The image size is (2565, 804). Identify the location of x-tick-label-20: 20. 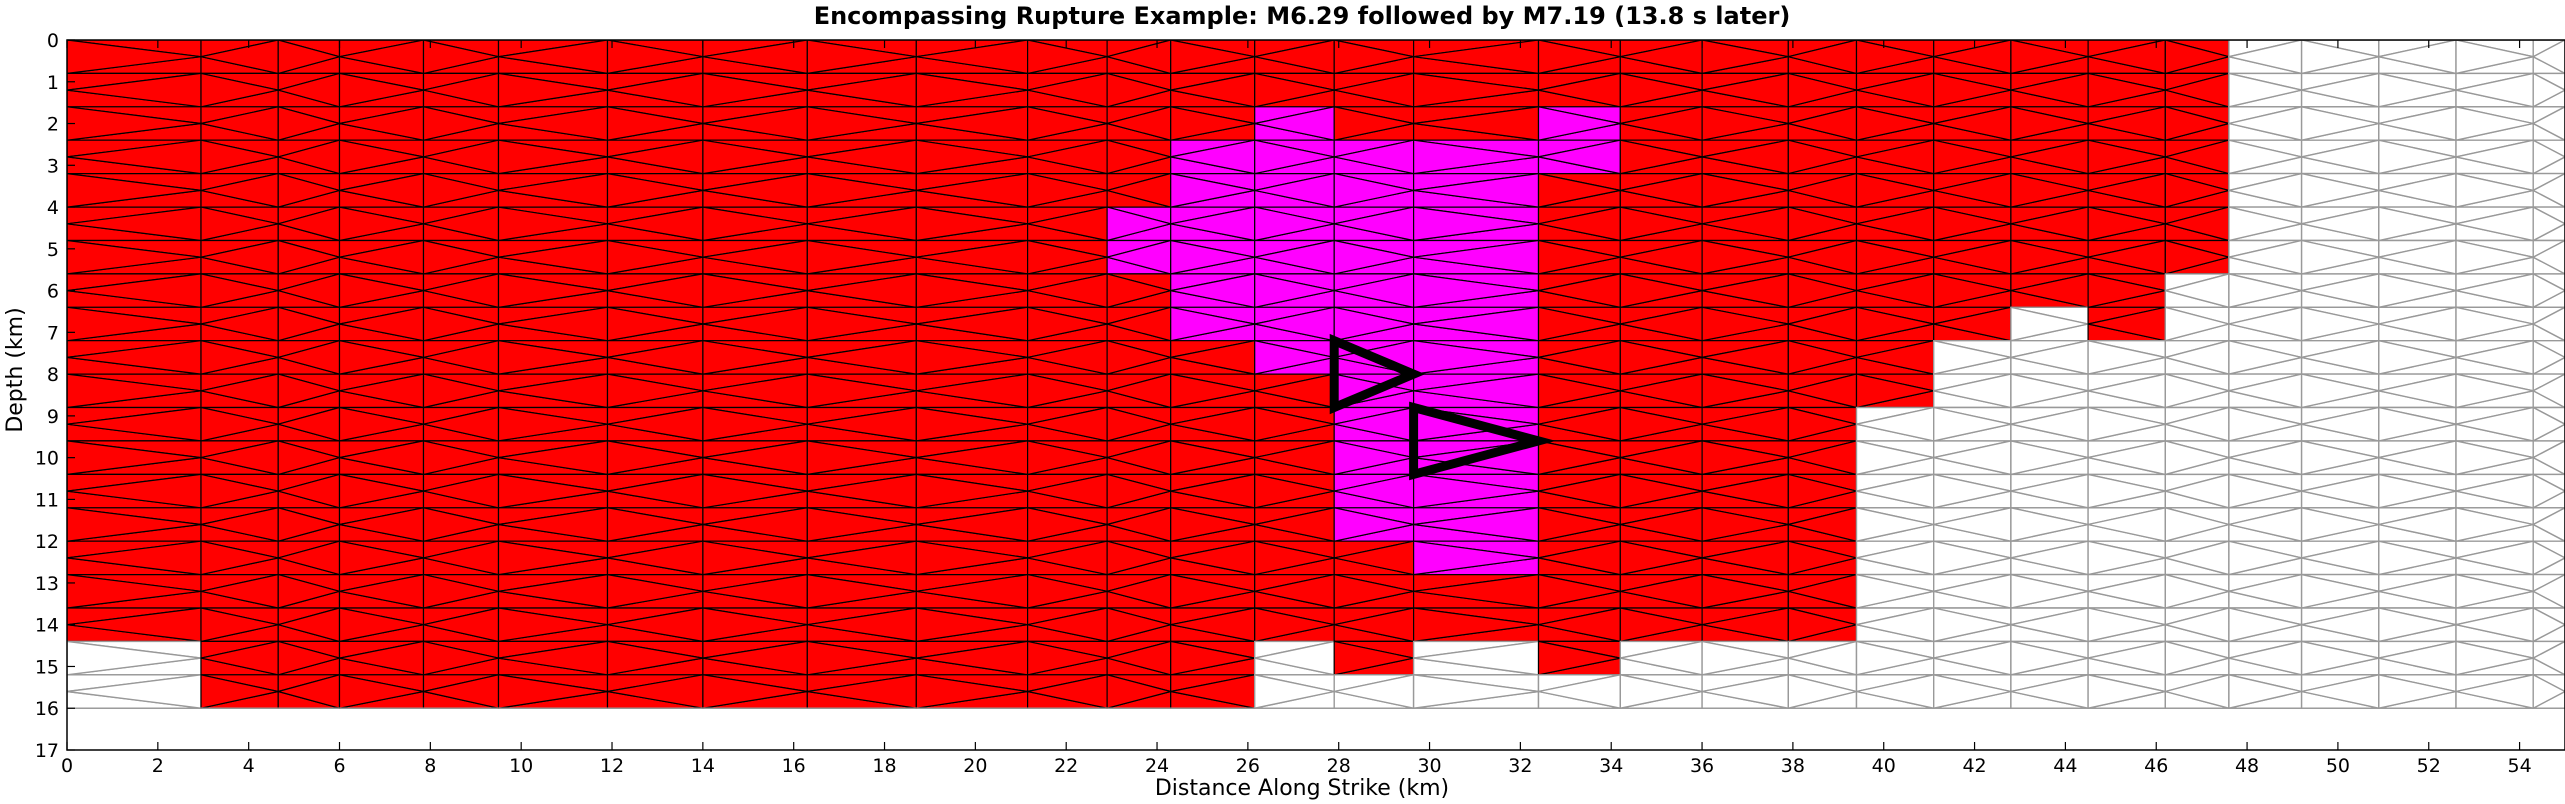
(975, 766).